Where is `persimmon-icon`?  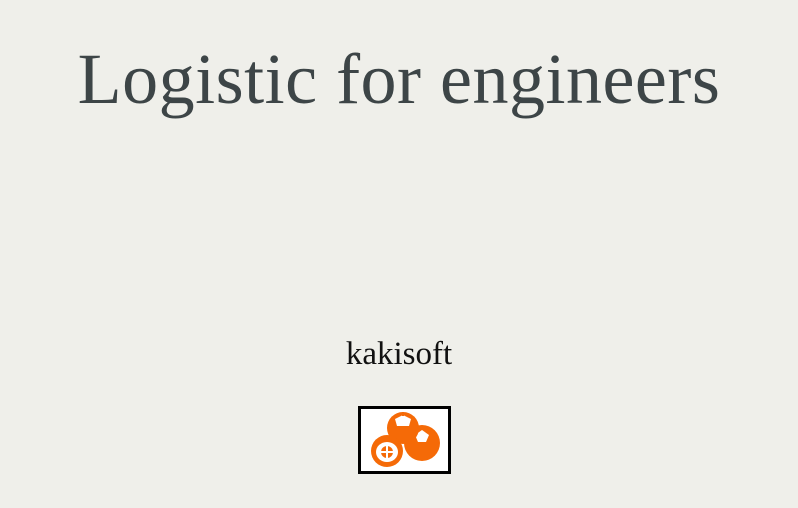
persimmon-icon is located at coordinates (405, 439).